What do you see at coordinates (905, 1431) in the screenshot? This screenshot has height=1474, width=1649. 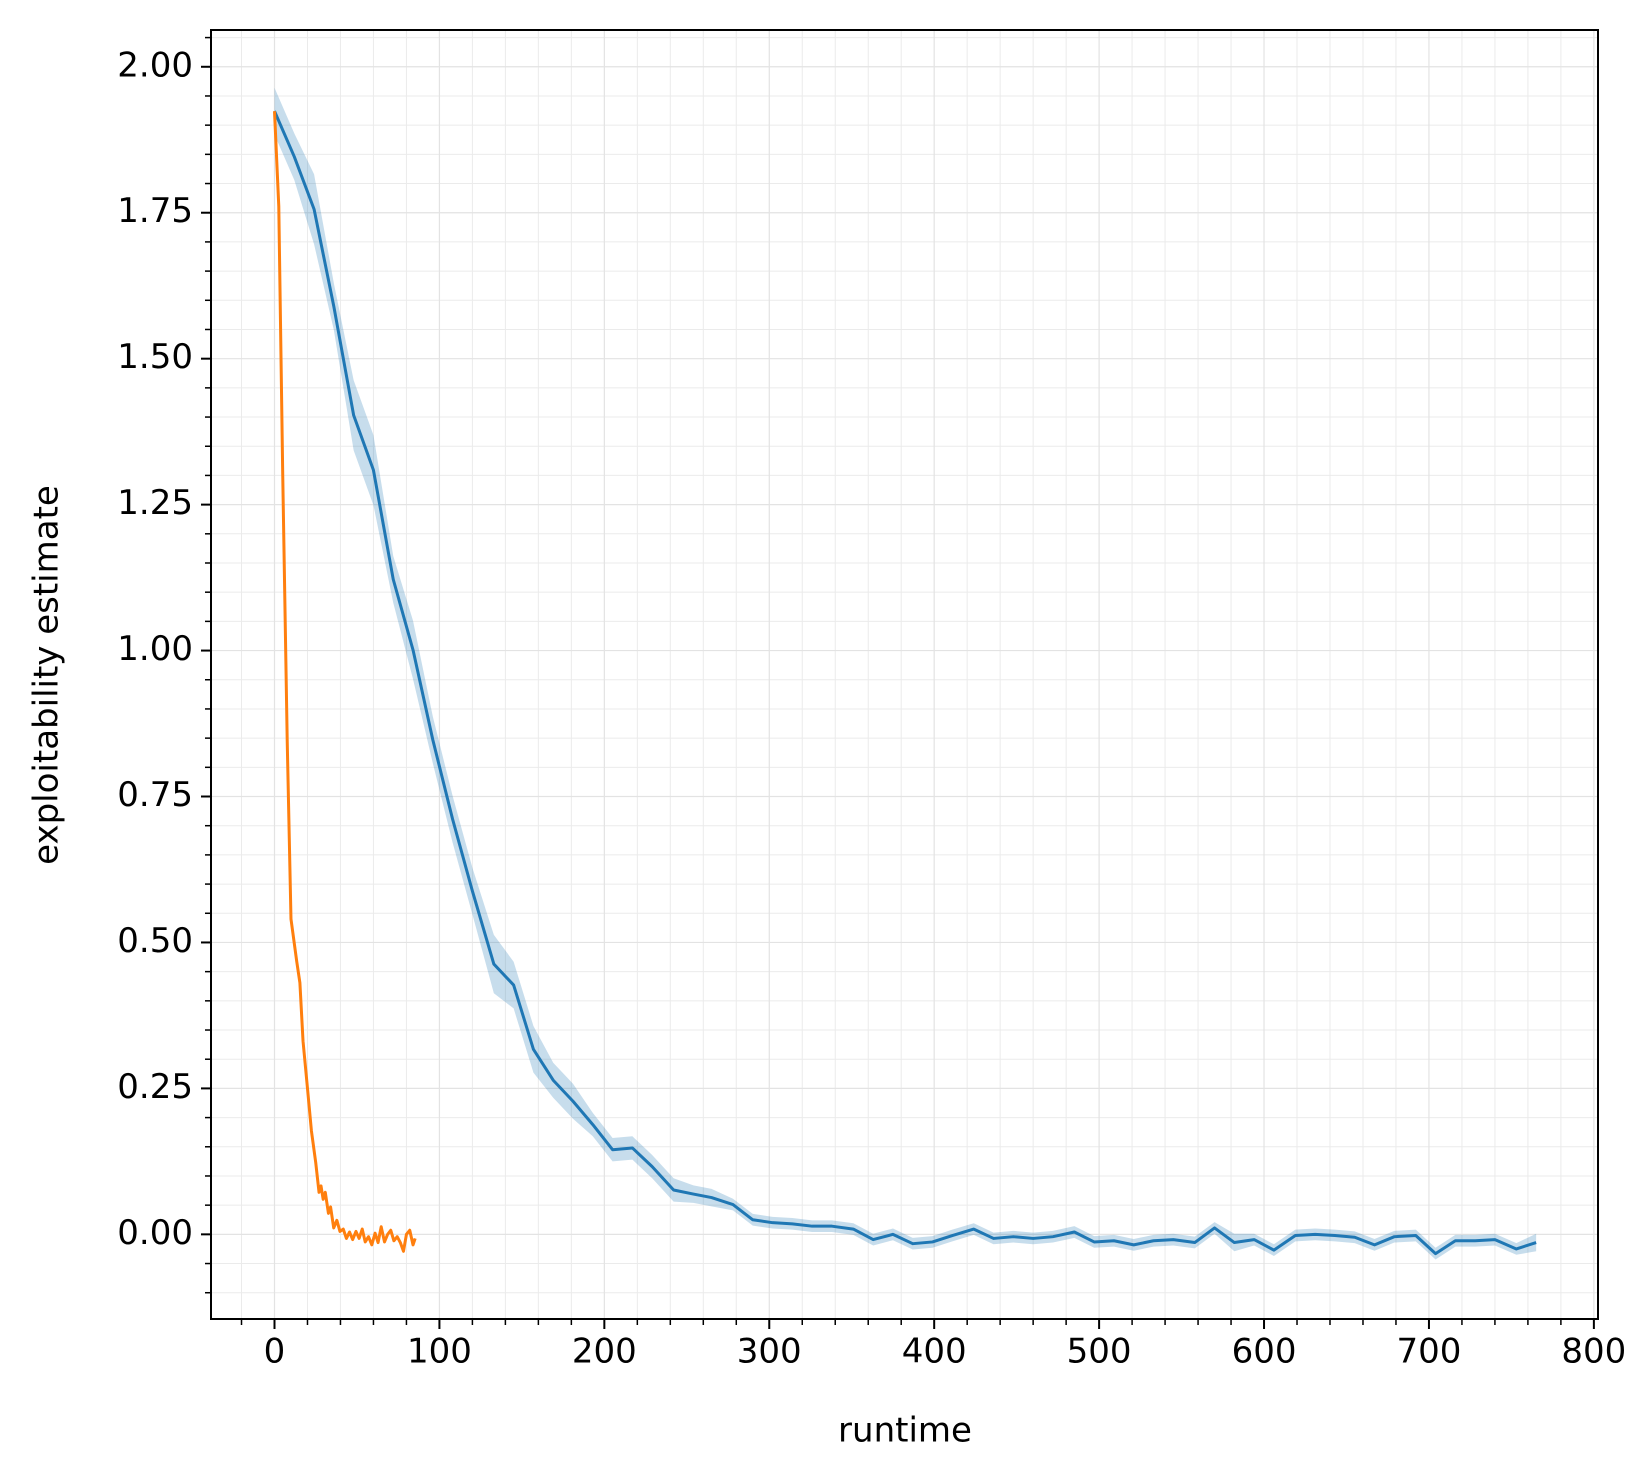 I see `x-axis-label: runtime` at bounding box center [905, 1431].